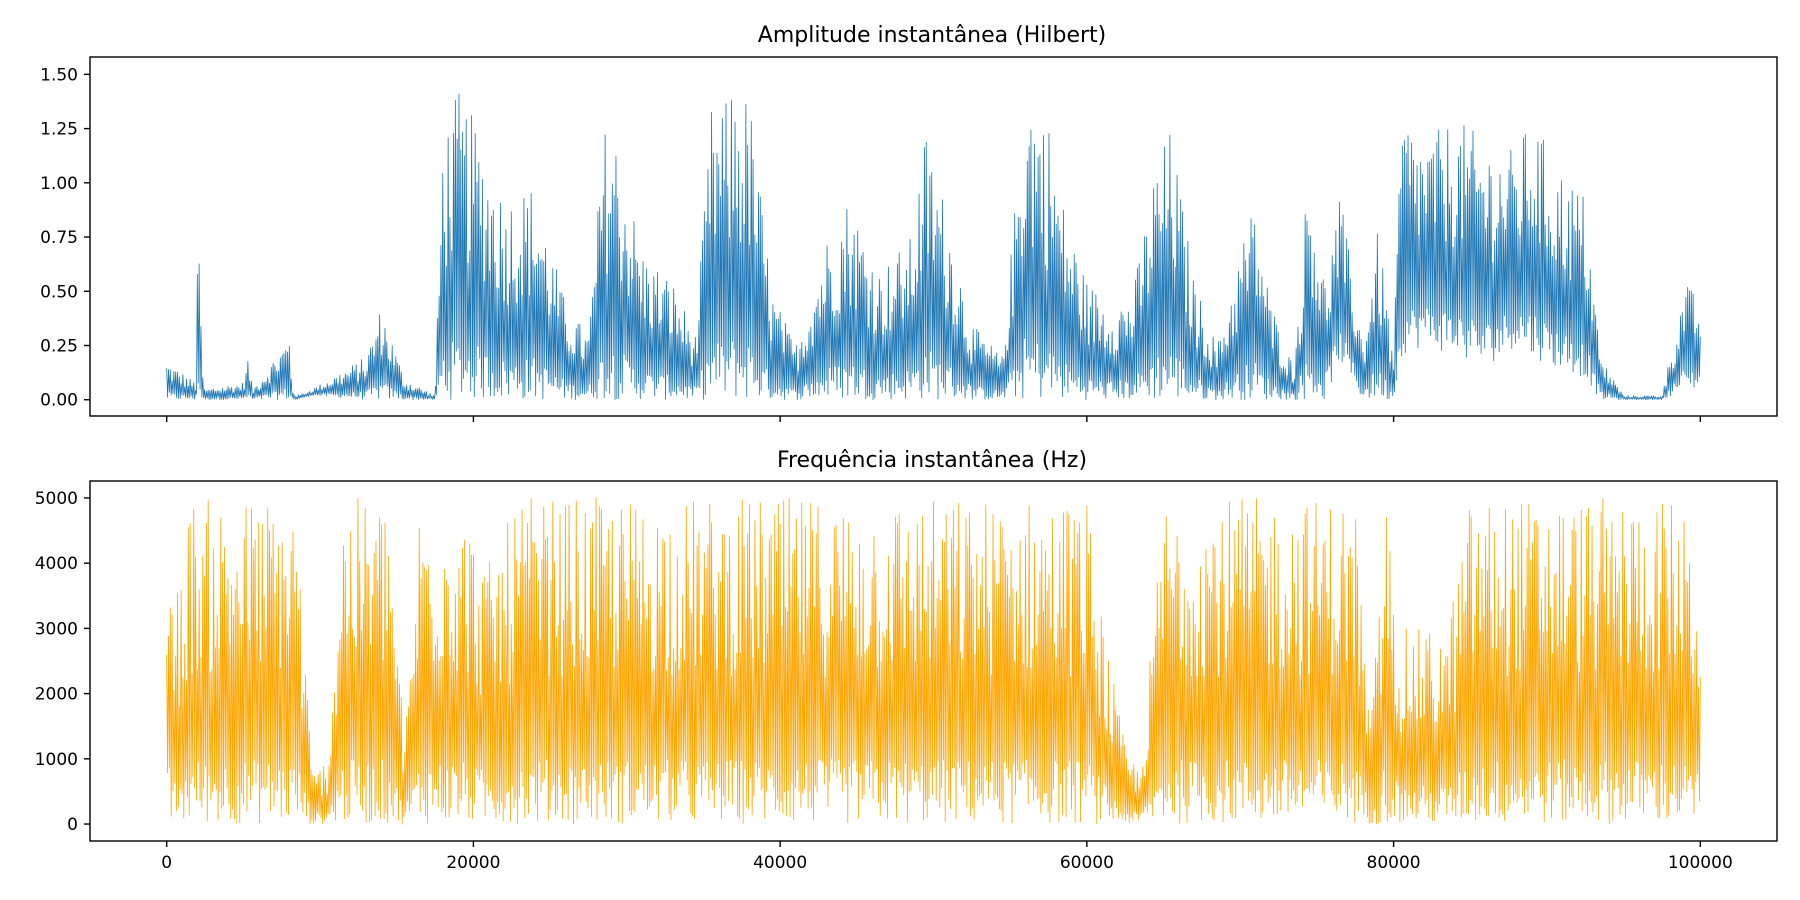 This screenshot has width=1800, height=900. What do you see at coordinates (473, 863) in the screenshot?
I see `frequency-x-tick-label: 20000` at bounding box center [473, 863].